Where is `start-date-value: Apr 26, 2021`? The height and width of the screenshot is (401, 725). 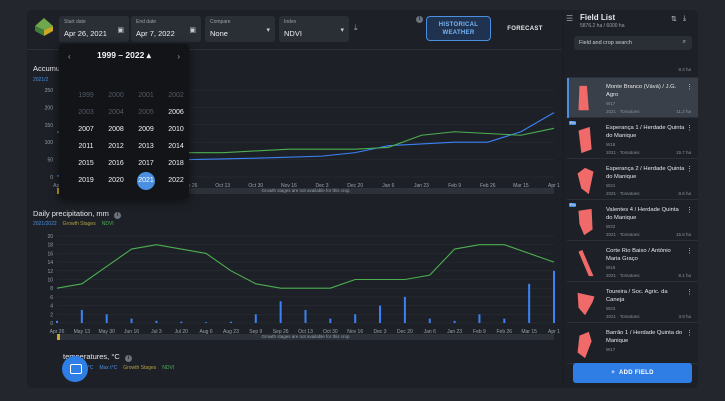
start-date-value: Apr 26, 2021 is located at coordinates (85, 33).